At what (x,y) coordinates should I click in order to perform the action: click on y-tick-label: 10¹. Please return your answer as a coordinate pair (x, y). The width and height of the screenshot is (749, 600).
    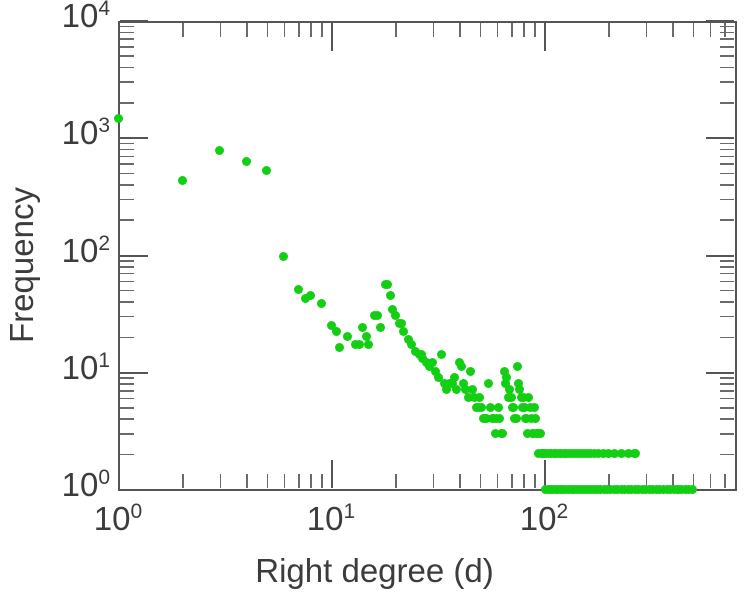
    Looking at the image, I should click on (85, 367).